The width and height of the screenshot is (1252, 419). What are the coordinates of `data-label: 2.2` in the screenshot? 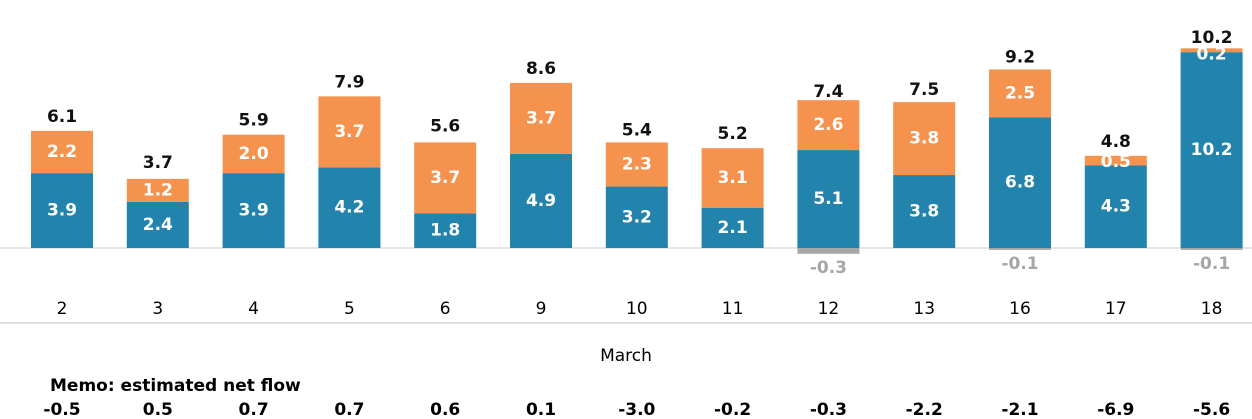 It's located at (62, 152).